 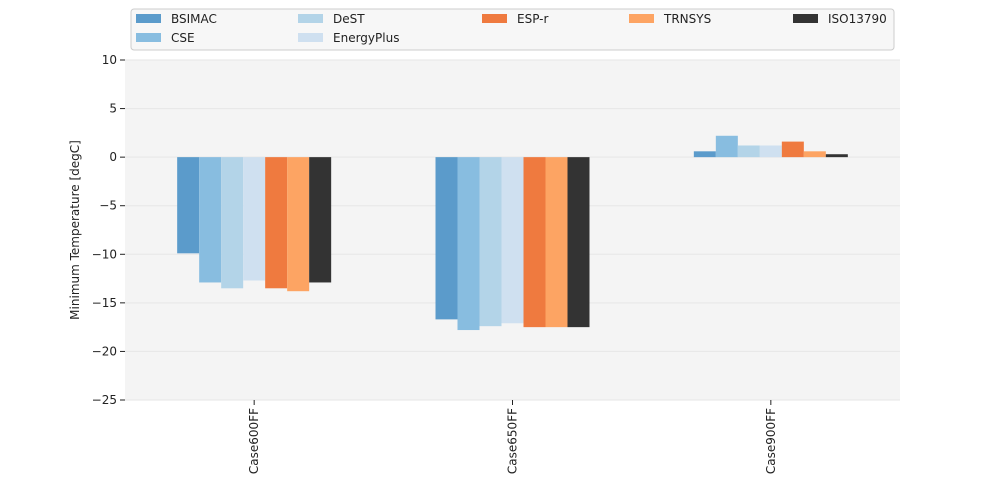 What do you see at coordinates (113, 109) in the screenshot?
I see `y-tick-label: 5` at bounding box center [113, 109].